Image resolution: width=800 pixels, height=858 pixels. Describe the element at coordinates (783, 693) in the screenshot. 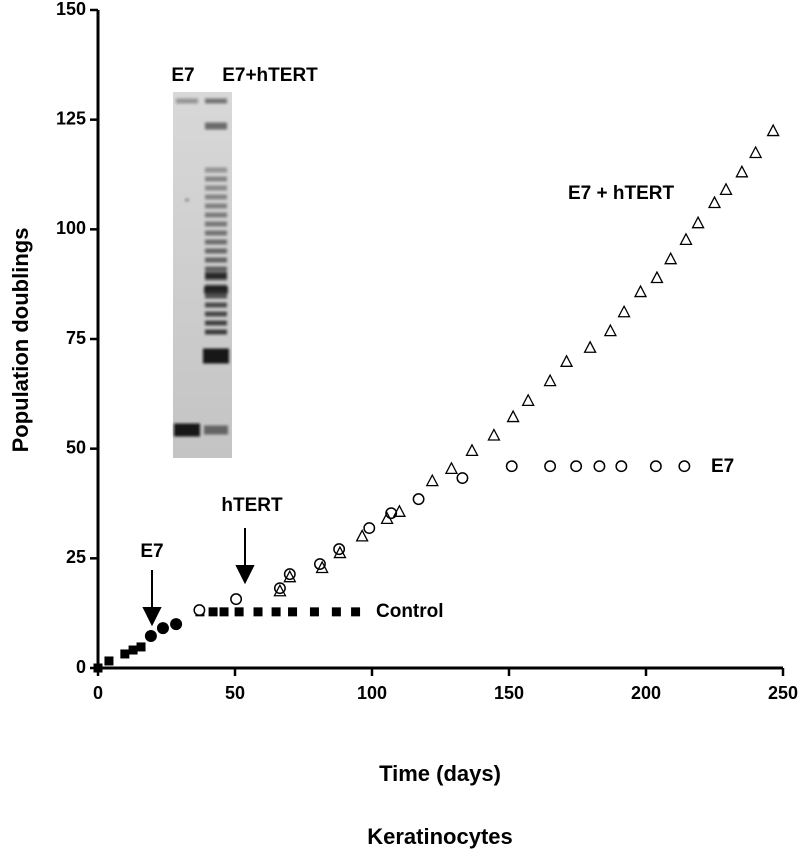

I see `x-tick-label: 250` at that location.